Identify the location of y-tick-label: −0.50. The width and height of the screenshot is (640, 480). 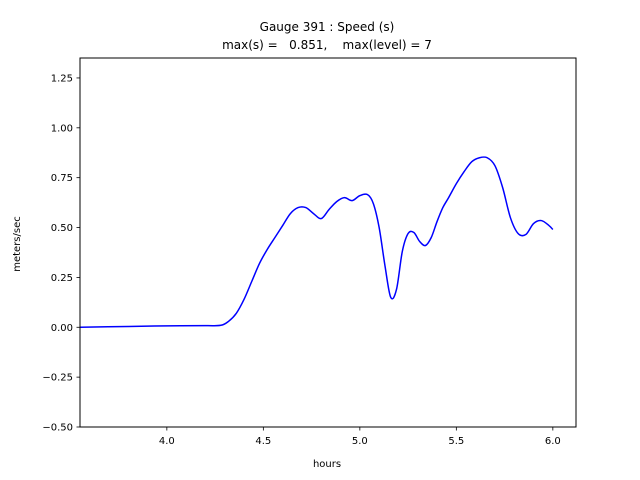
(57, 428).